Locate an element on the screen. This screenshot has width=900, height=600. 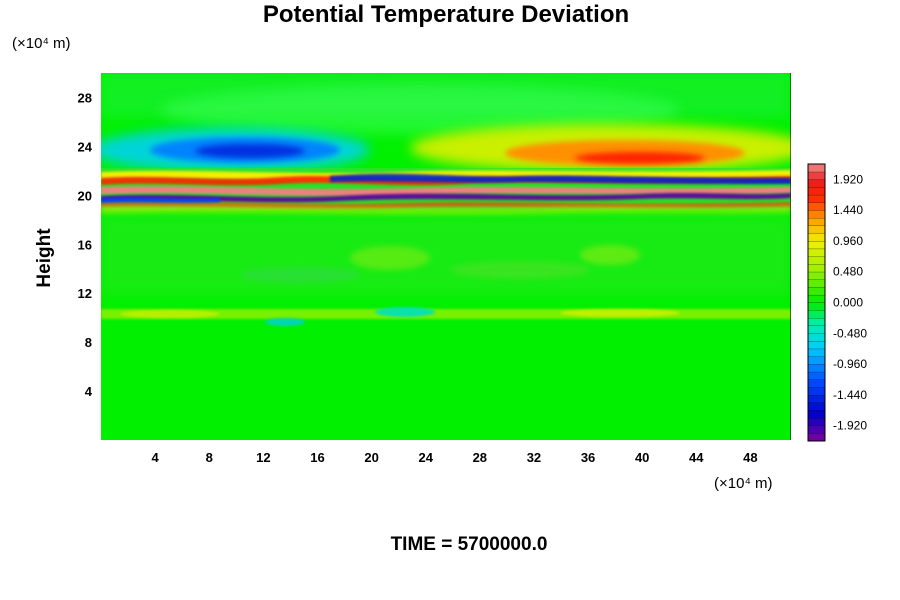
x-tick-labels: 4 8 12 16 20 24 28 32 36 40 44 48 is located at coordinates (455, 457).